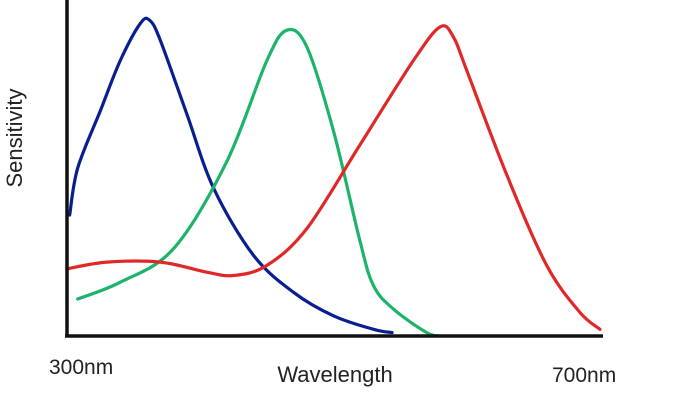 This screenshot has width=680, height=410. Describe the element at coordinates (334, 374) in the screenshot. I see `x-axis-label: Wavelength` at that location.